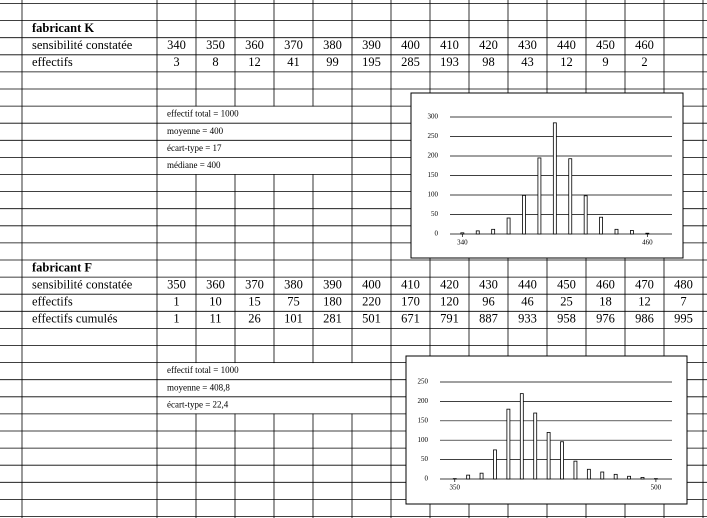 The height and width of the screenshot is (518, 707). I want to click on y-tick-label: 300, so click(433, 117).